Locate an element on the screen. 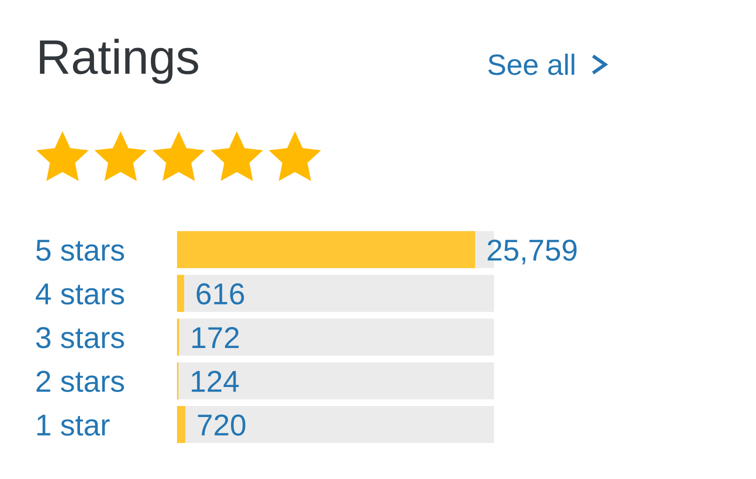  y-tick-label: 4 stars is located at coordinates (80, 294).